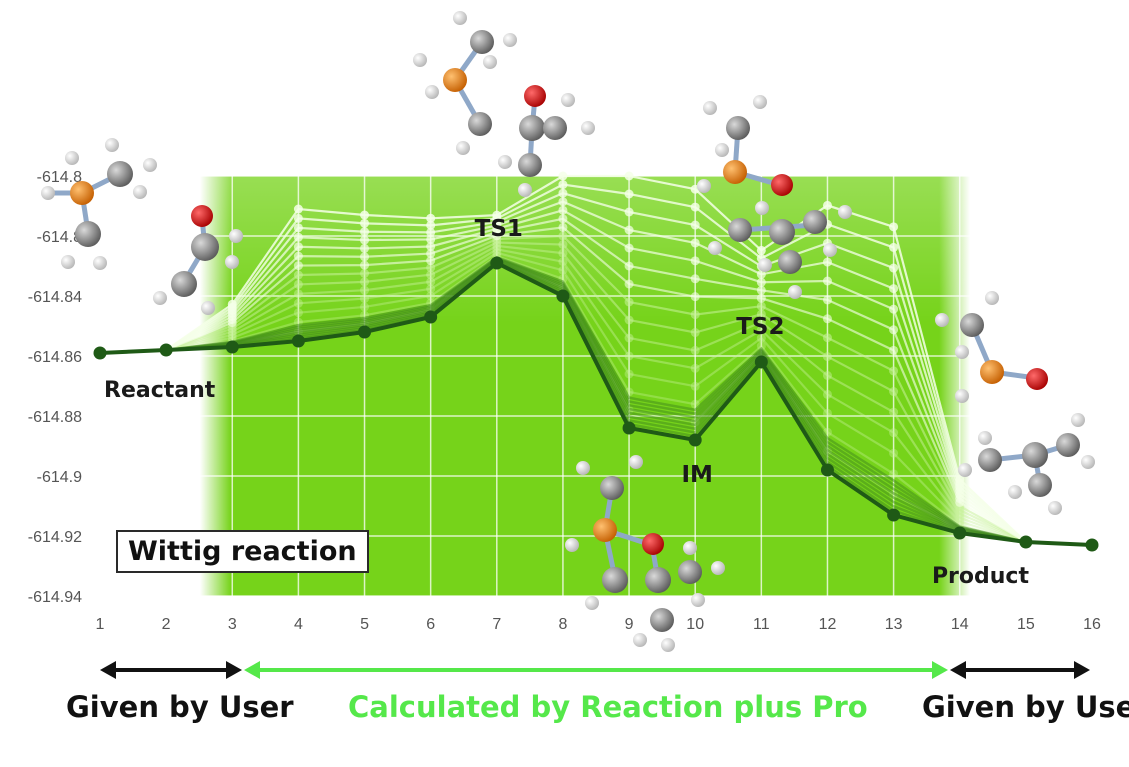 The image size is (1129, 767). Describe the element at coordinates (242, 551) in the screenshot. I see `chart-title-box: Wittig reaction` at that location.